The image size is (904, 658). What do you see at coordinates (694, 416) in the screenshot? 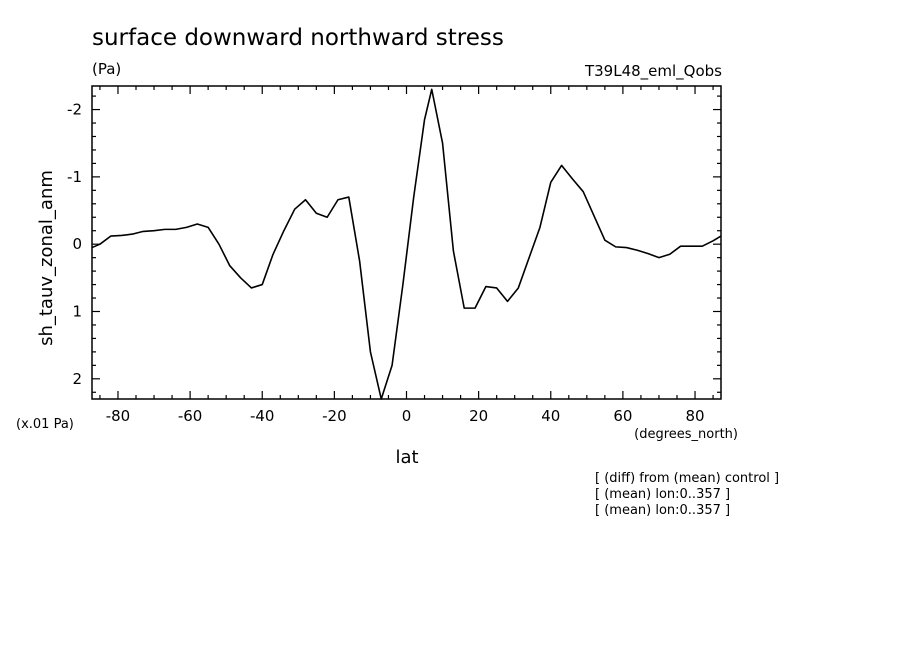
I see `x-tick-label: 80` at bounding box center [694, 416].